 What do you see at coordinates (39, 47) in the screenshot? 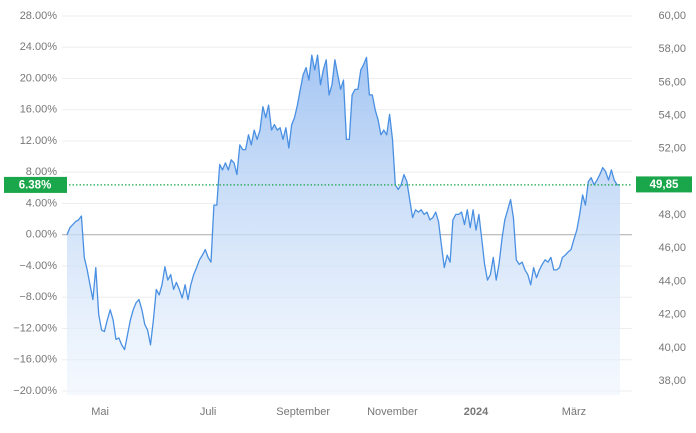
I see `y-tick-label: 24.00%` at bounding box center [39, 47].